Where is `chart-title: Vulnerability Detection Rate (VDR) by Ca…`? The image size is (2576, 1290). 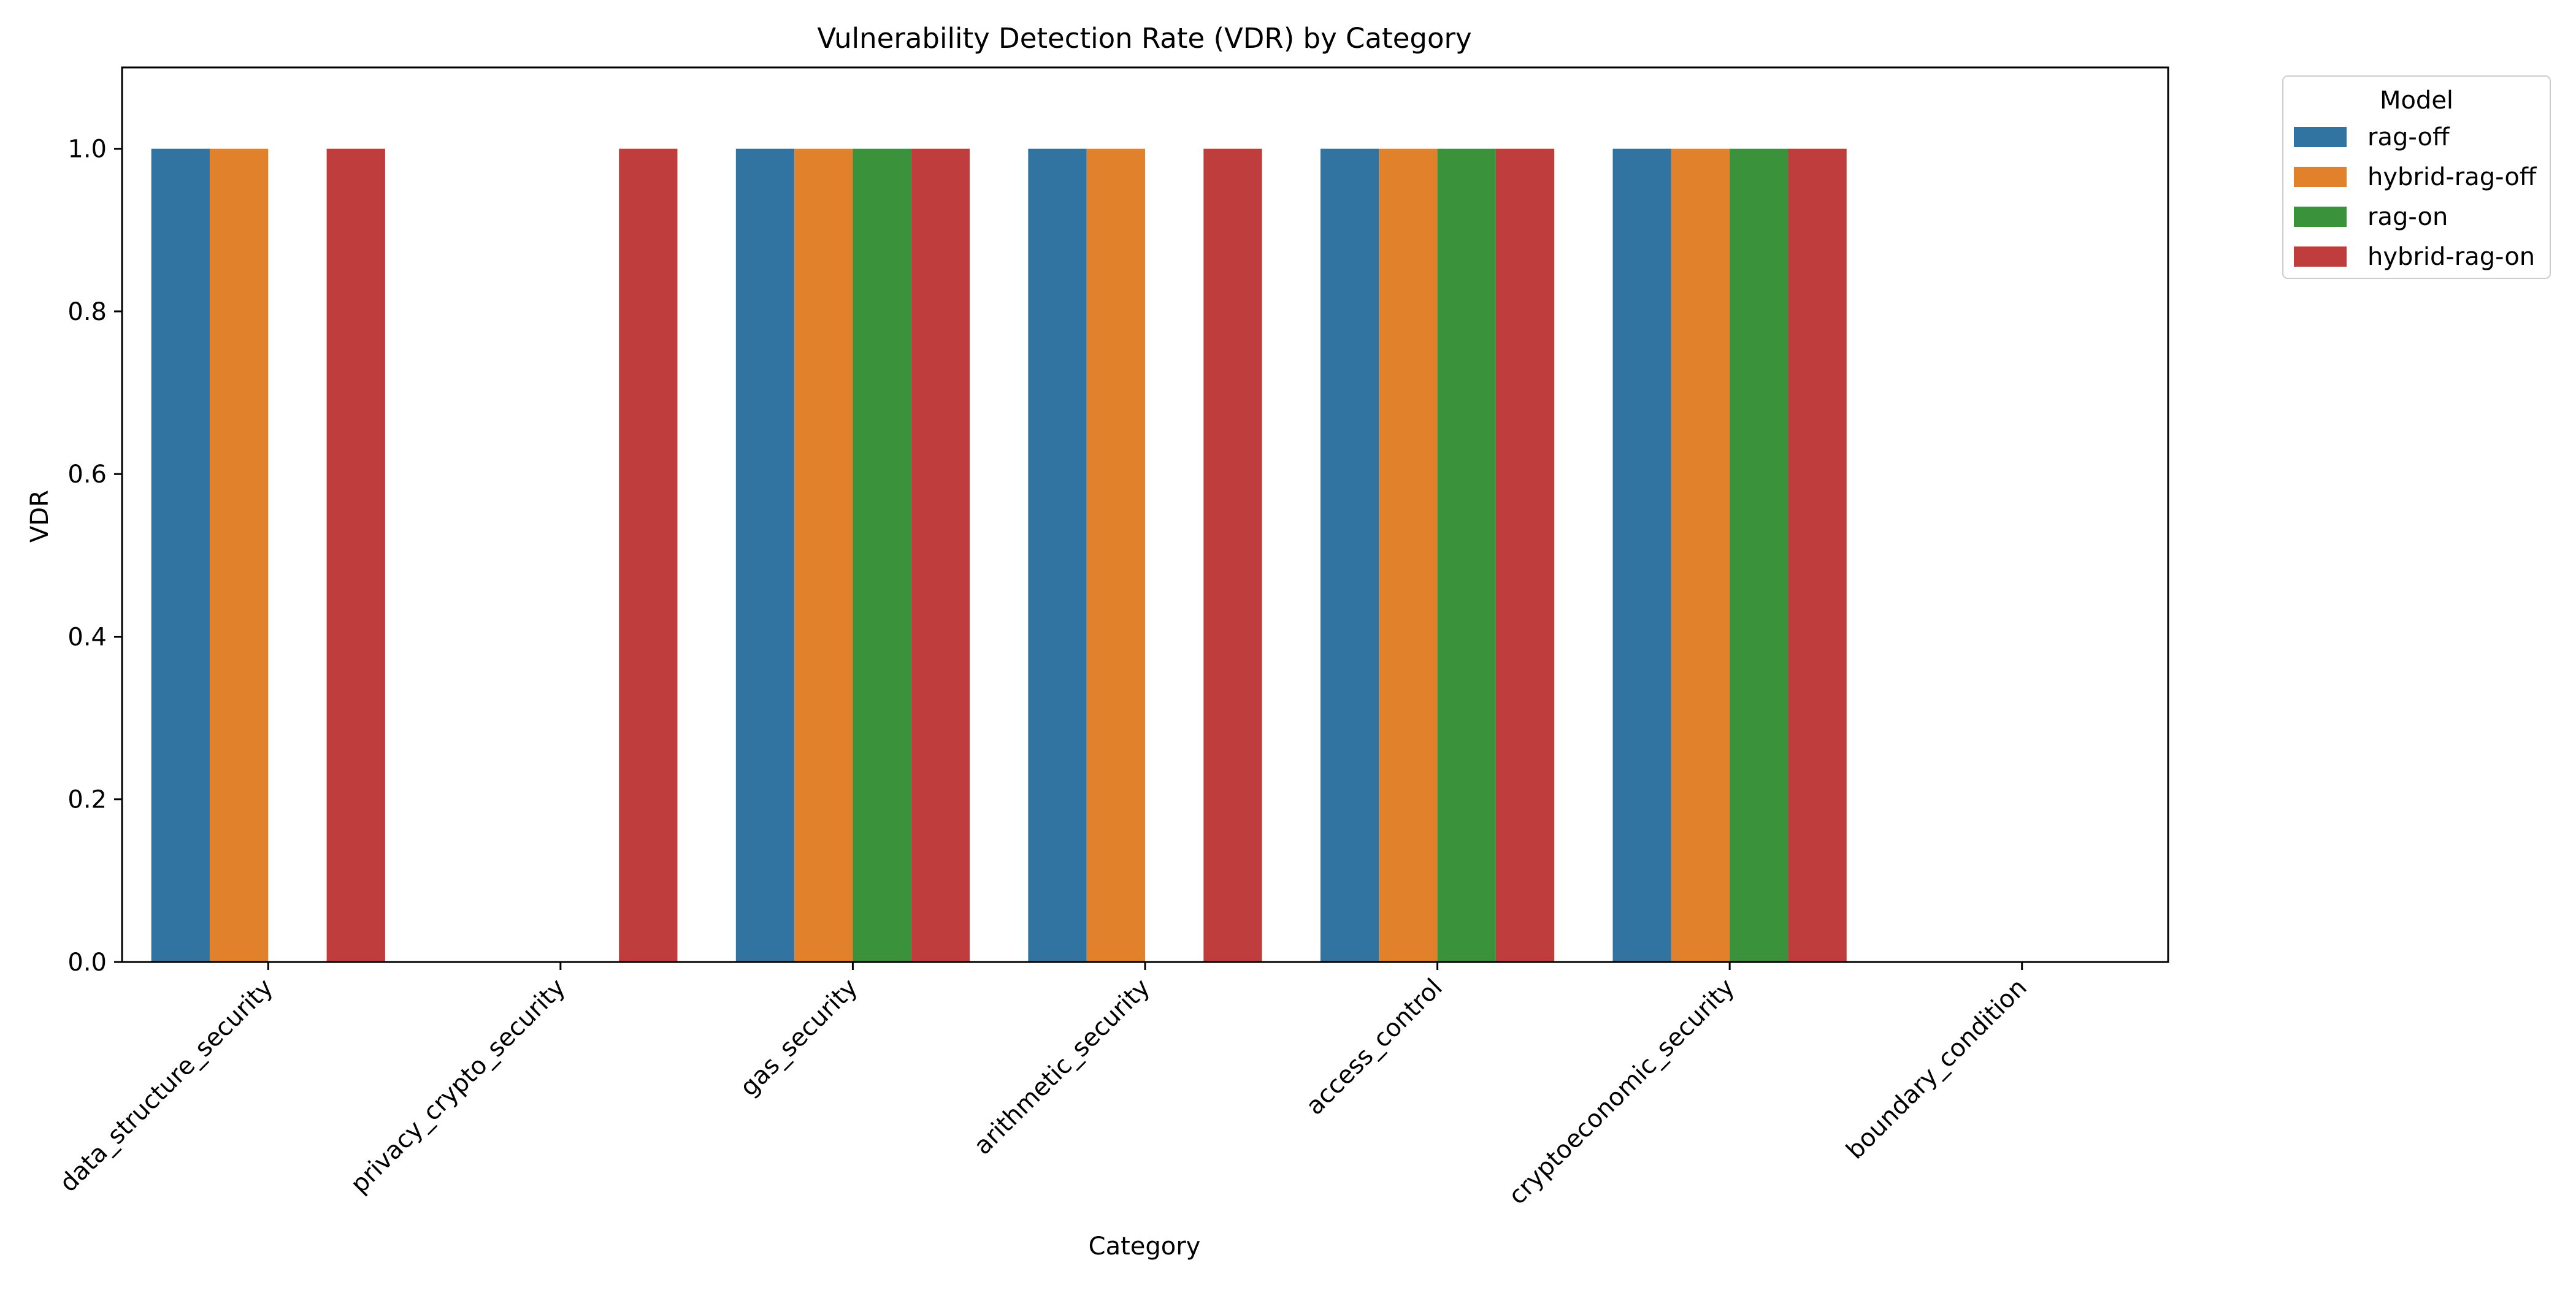
chart-title: Vulnerability Detection Rate (VDR) by Ca… is located at coordinates (1144, 38).